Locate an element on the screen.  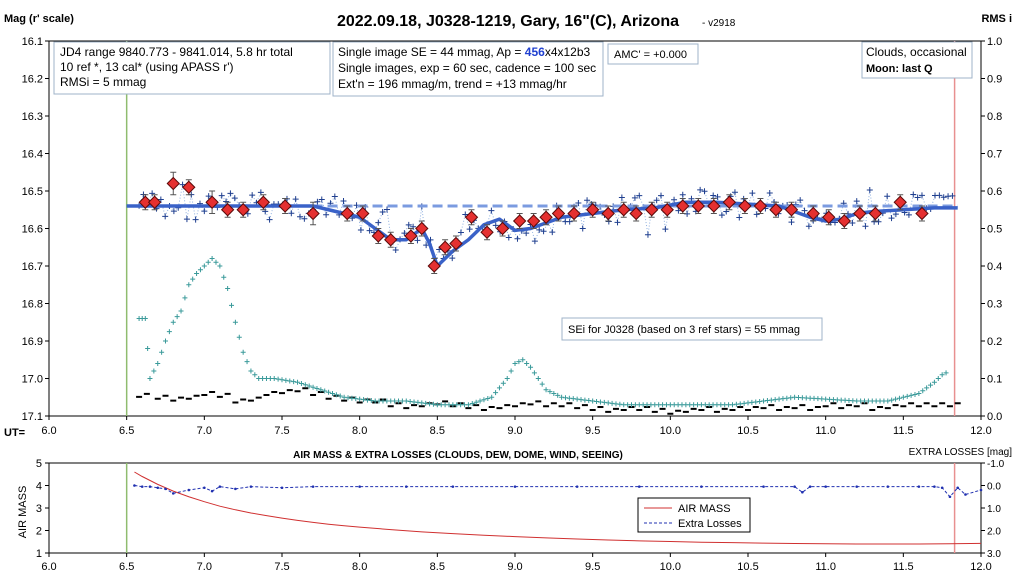
y-right-tick-label: 0.7 is located at coordinates (994, 155).